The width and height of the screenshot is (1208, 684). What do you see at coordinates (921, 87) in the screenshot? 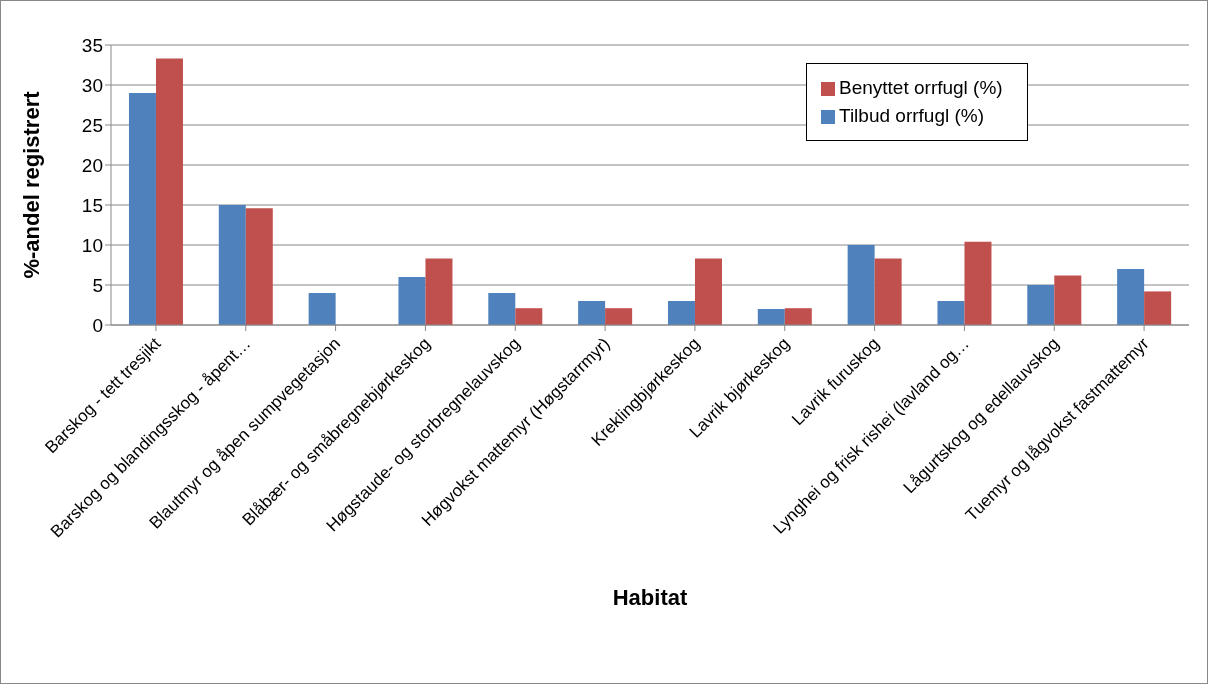
I see `legend-label: Benyttet orrfugl (%)` at bounding box center [921, 87].